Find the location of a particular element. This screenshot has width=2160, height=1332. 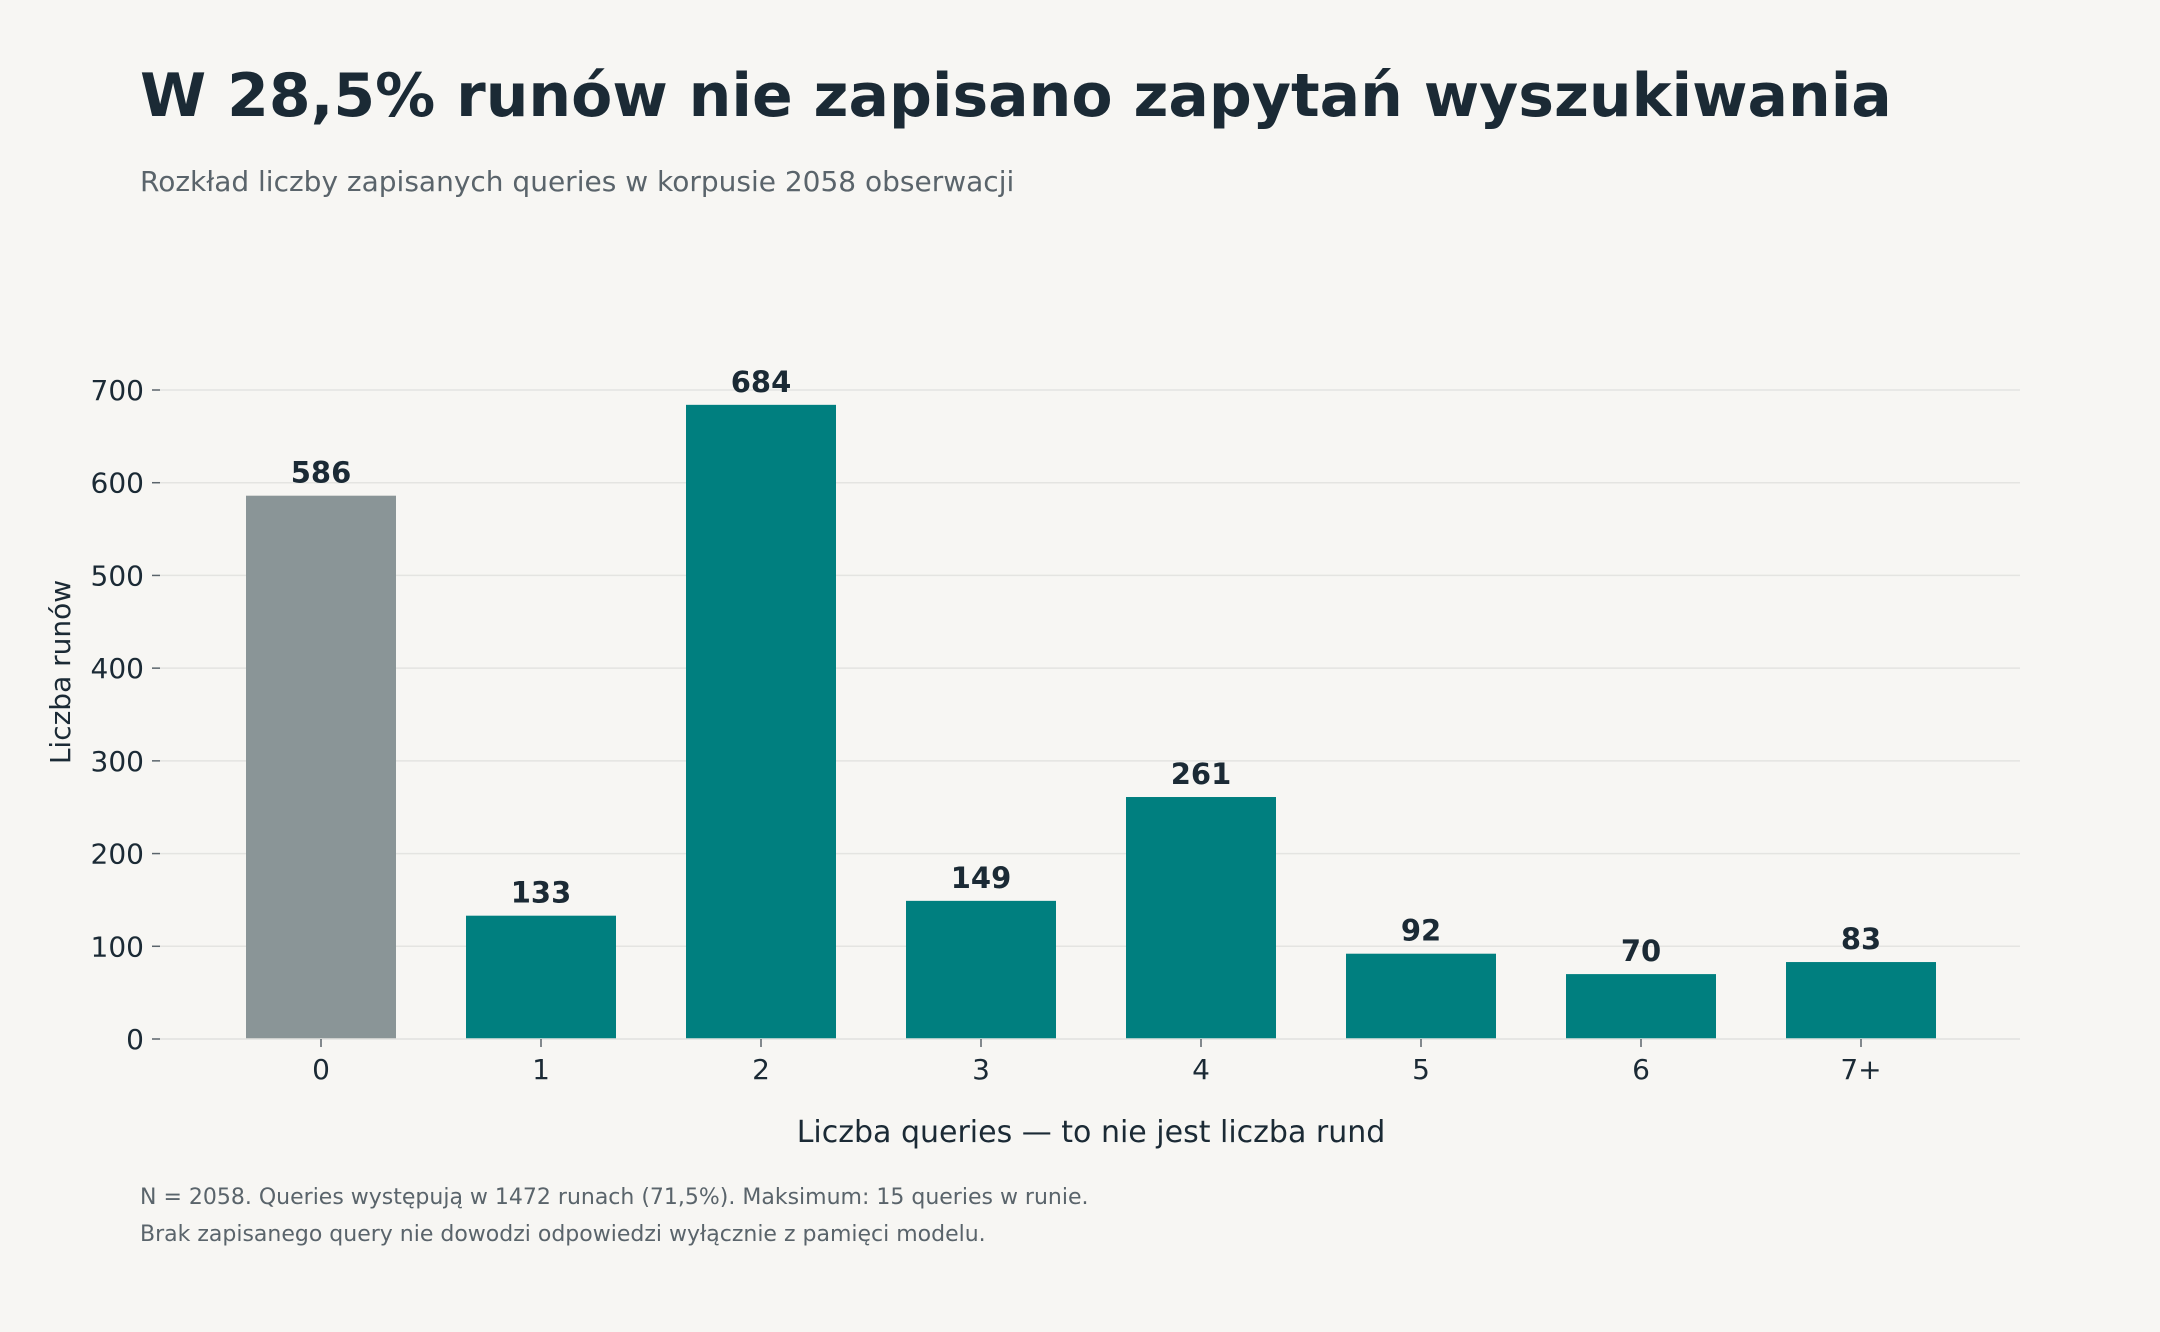

x-tick-label: 5 is located at coordinates (1421, 1069).